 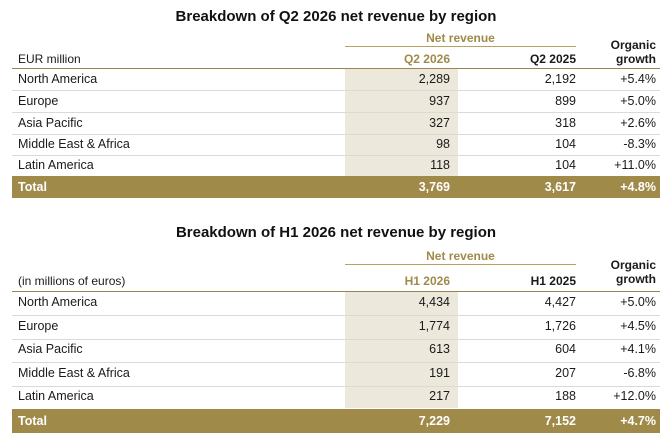 What do you see at coordinates (460, 264) in the screenshot?
I see `h1-net-revenue-group-rule` at bounding box center [460, 264].